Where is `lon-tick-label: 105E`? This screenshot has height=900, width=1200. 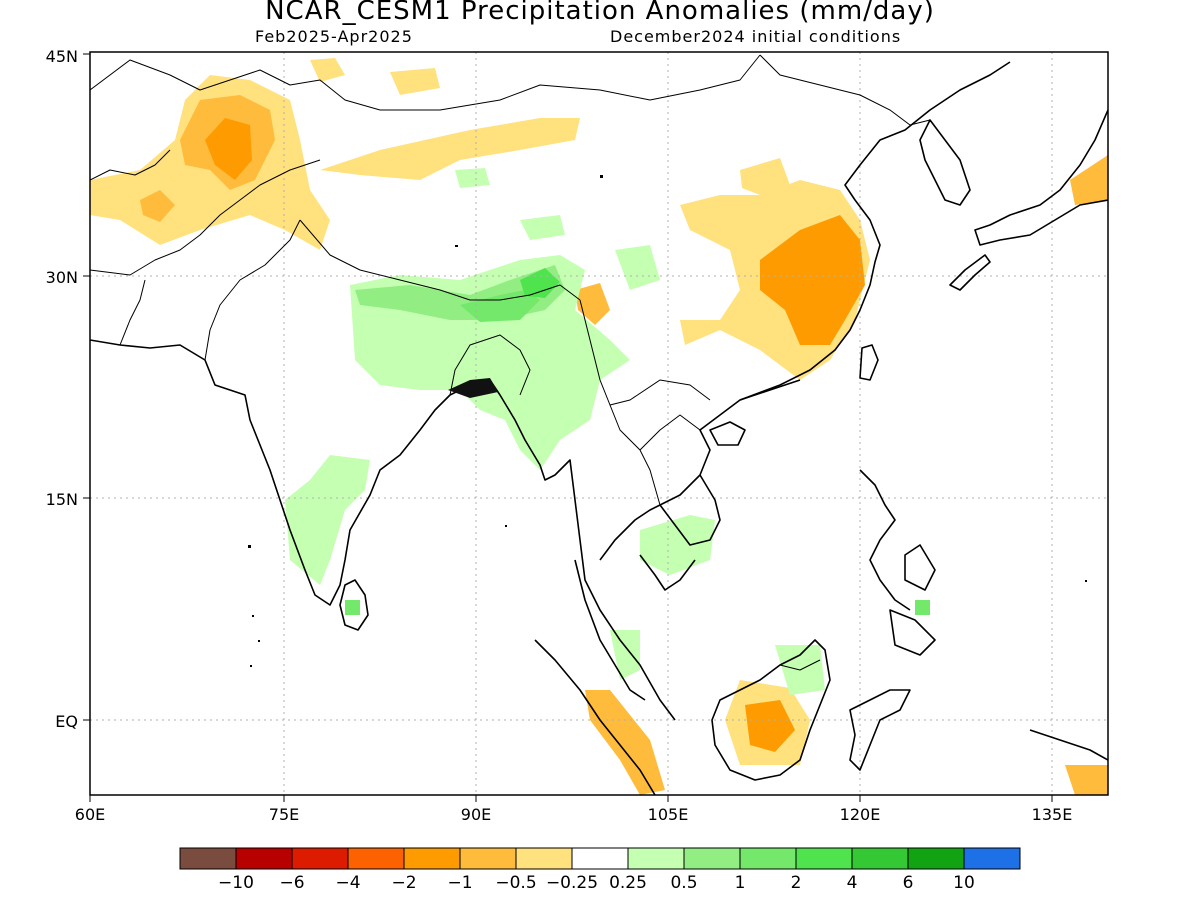
lon-tick-label: 105E is located at coordinates (668, 814).